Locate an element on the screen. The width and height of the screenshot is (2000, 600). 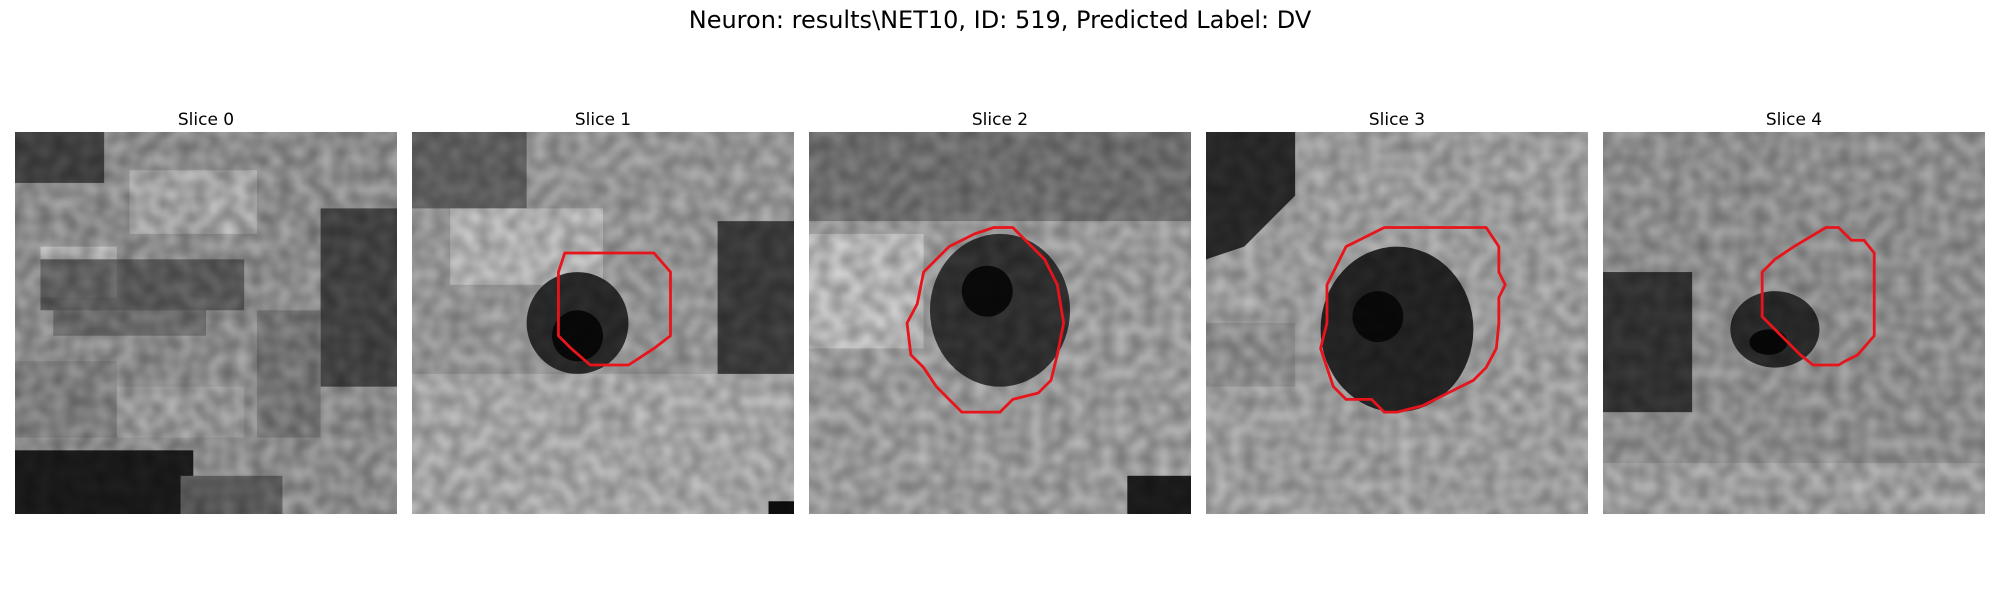
slice-title-0: Slice 0 is located at coordinates (206, 120).